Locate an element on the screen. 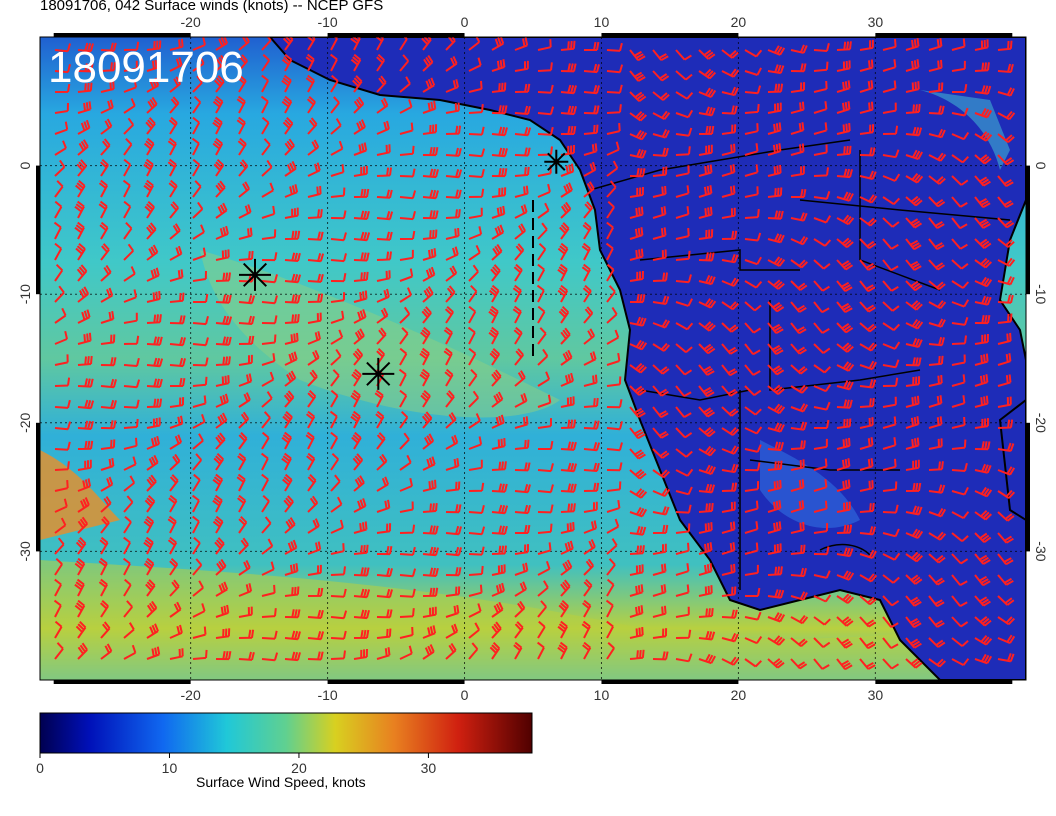 The image size is (1056, 816). storm-marker-asterisk is located at coordinates (556, 161).